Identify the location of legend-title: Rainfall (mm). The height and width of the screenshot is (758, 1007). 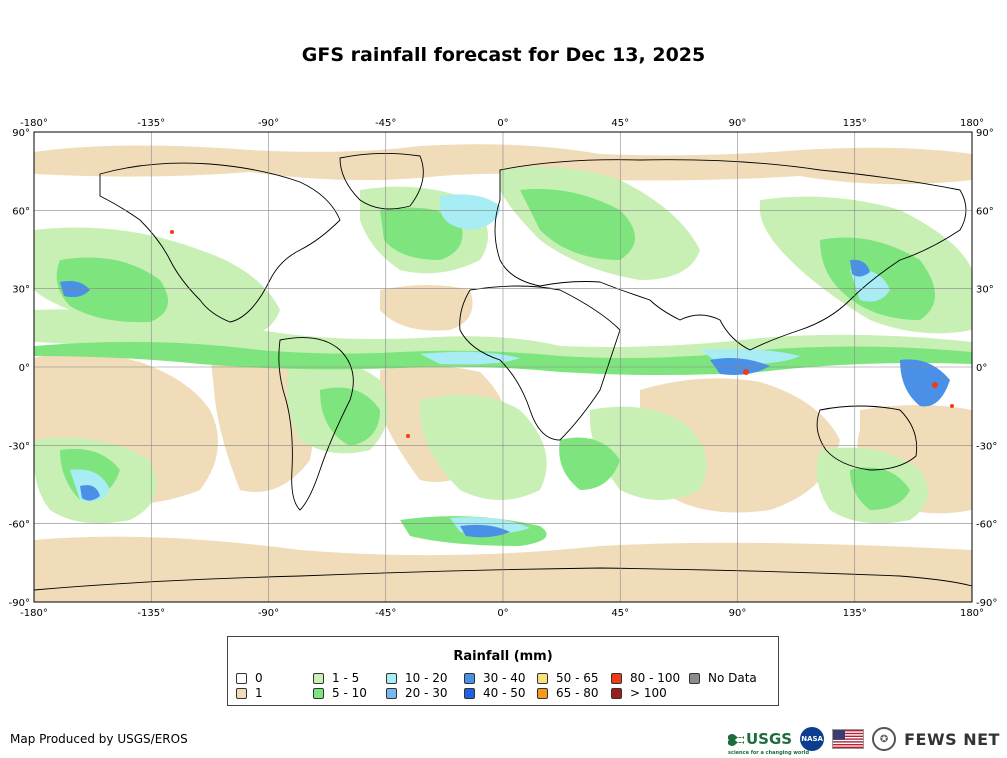
(503, 656).